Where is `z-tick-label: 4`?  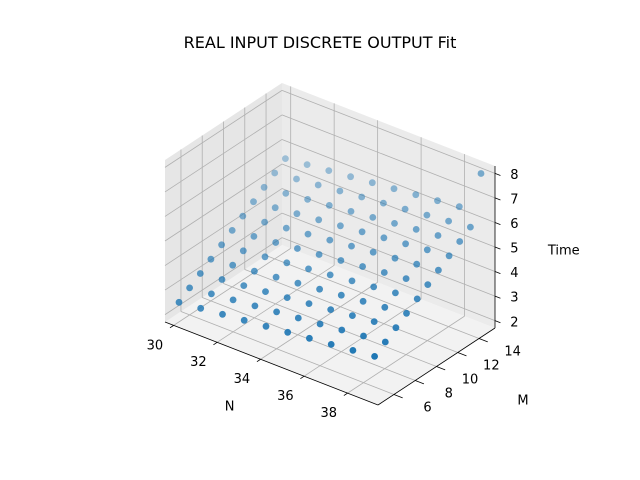 z-tick-label: 4 is located at coordinates (514, 273).